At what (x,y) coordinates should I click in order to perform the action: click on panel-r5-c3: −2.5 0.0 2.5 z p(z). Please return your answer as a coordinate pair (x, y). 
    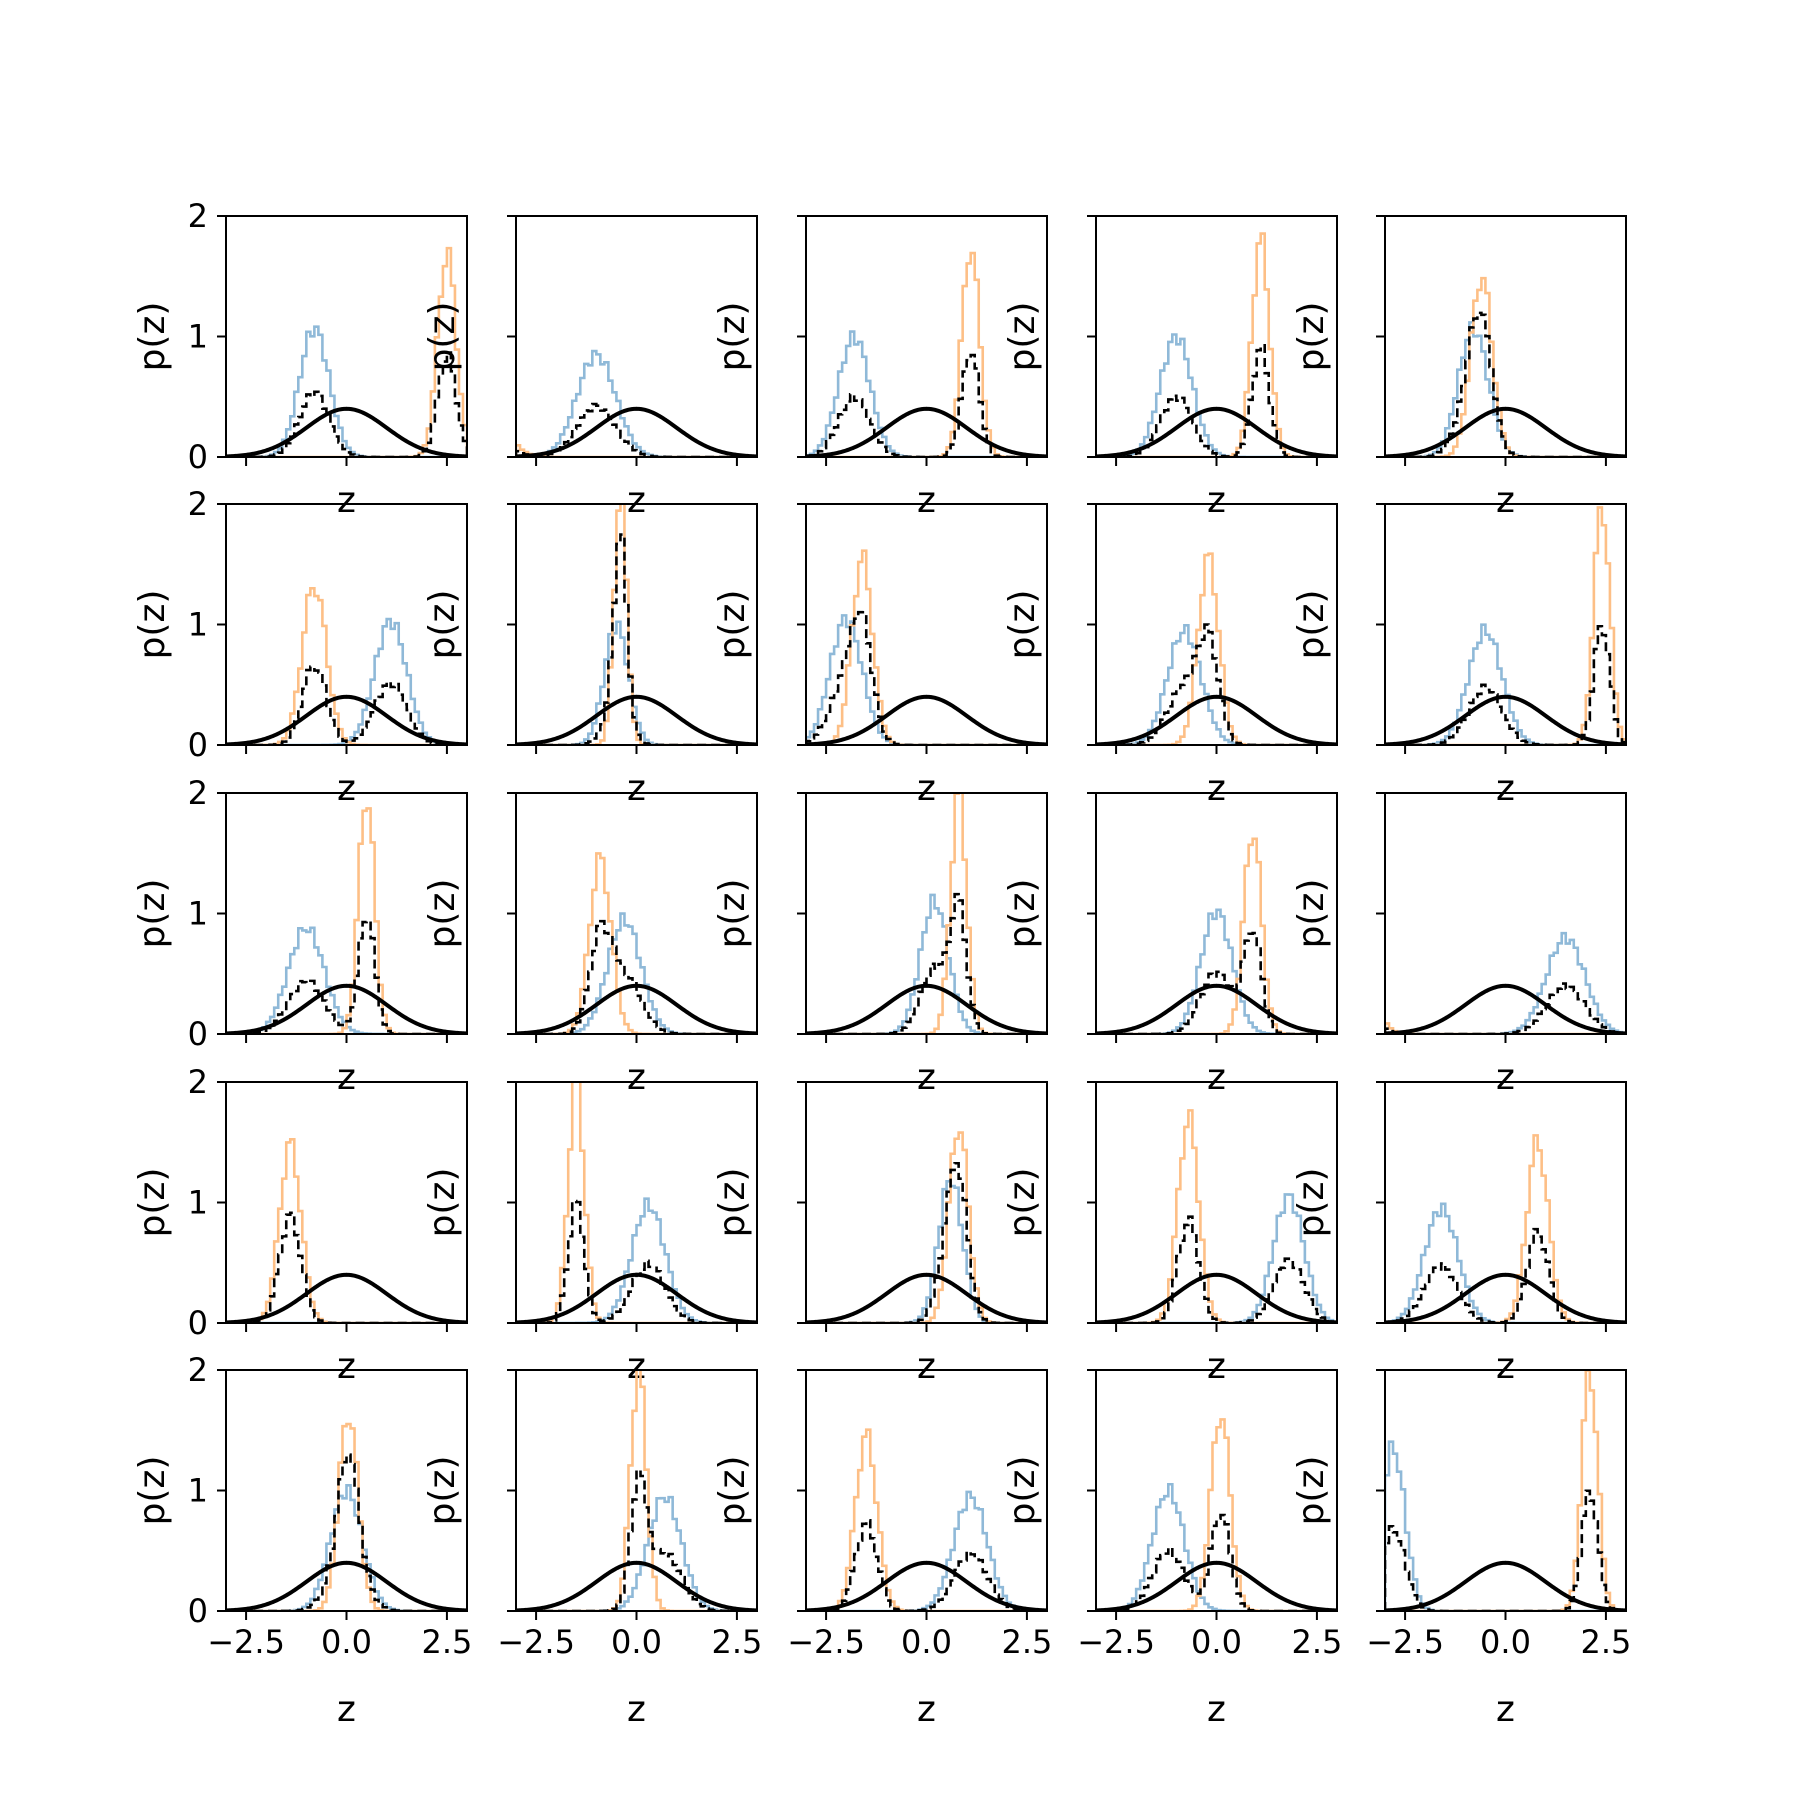
    Looking at the image, I should click on (882, 1549).